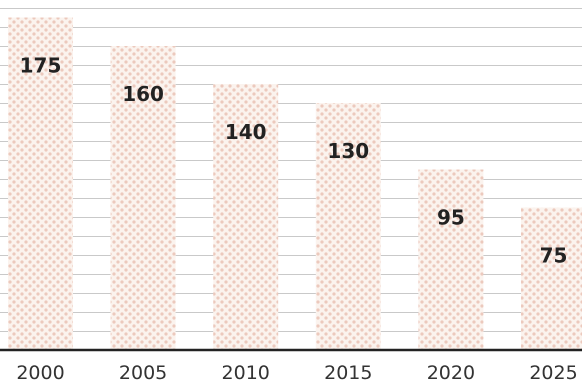  I want to click on data-label: 160, so click(143, 94).